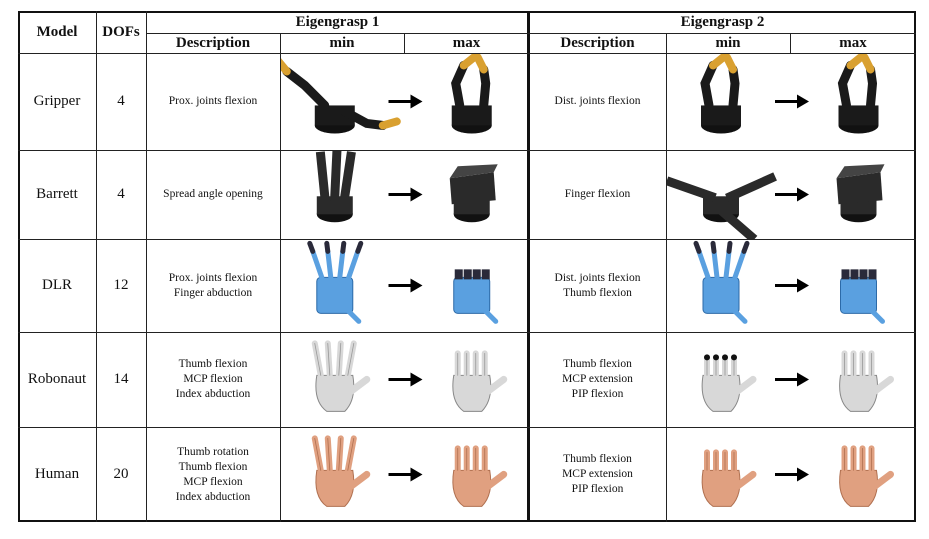 The image size is (929, 539). I want to click on robonaut-hand-max1, so click(480, 381).